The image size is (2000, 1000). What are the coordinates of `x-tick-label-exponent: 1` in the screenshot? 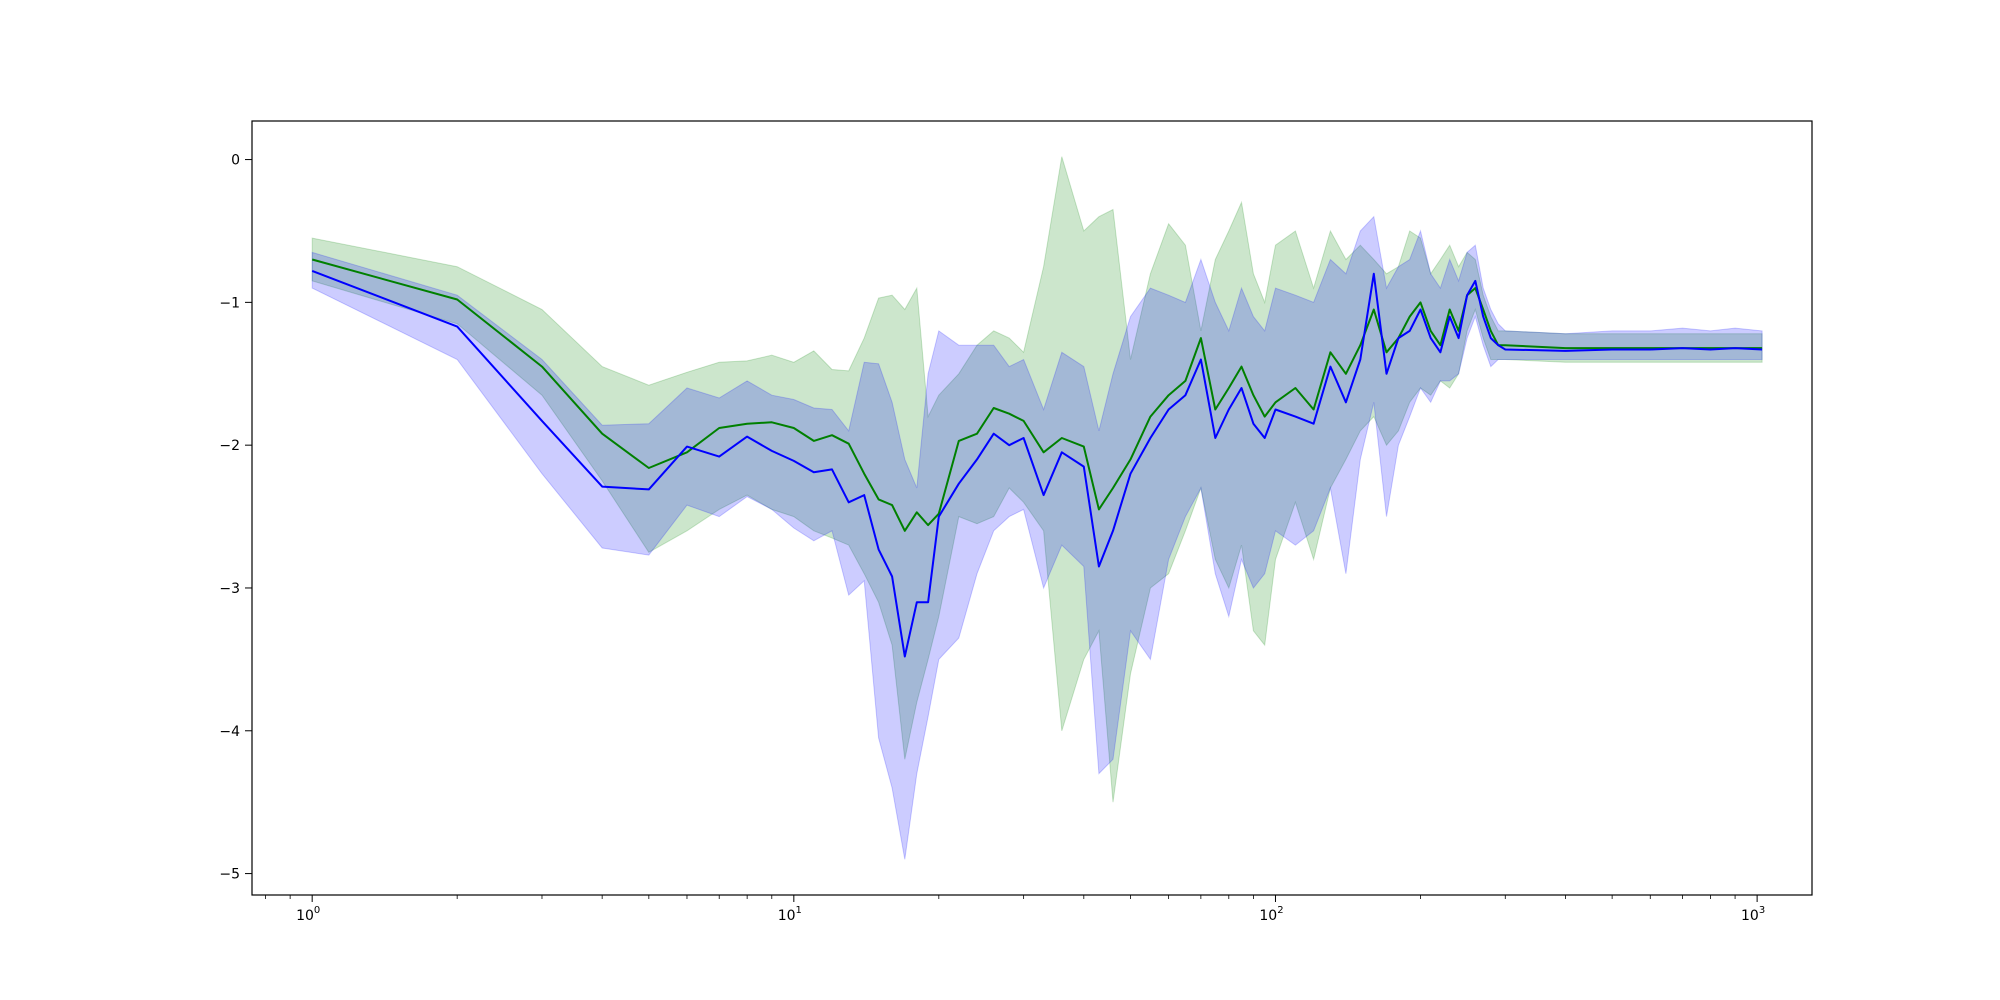 It's located at (799, 910).